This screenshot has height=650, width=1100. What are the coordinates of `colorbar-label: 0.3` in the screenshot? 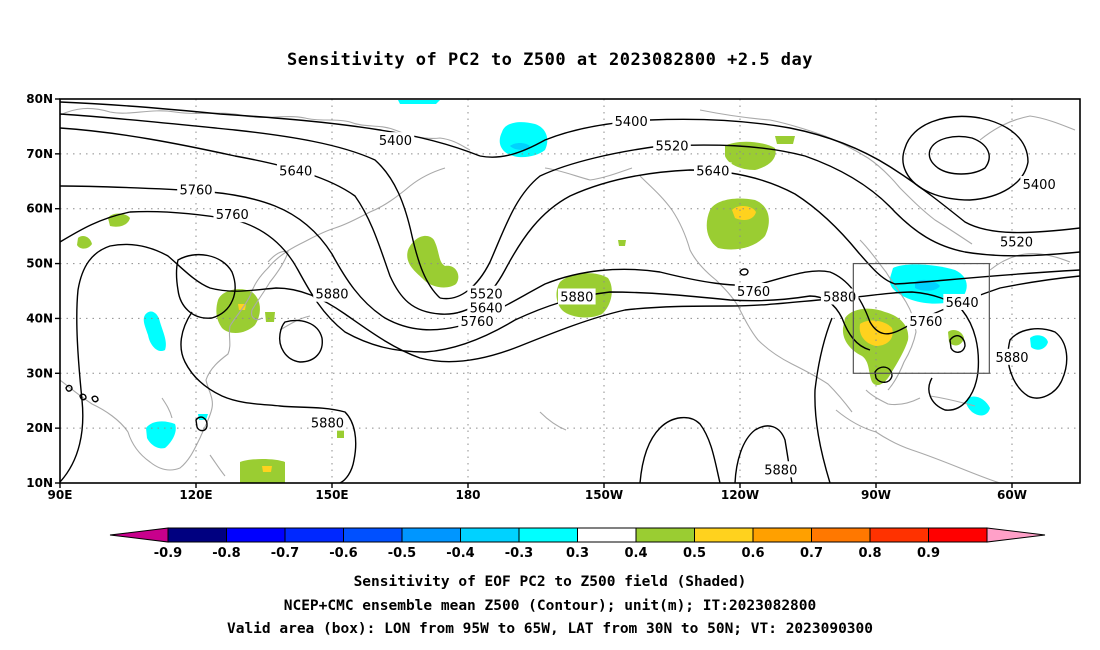 It's located at (577, 553).